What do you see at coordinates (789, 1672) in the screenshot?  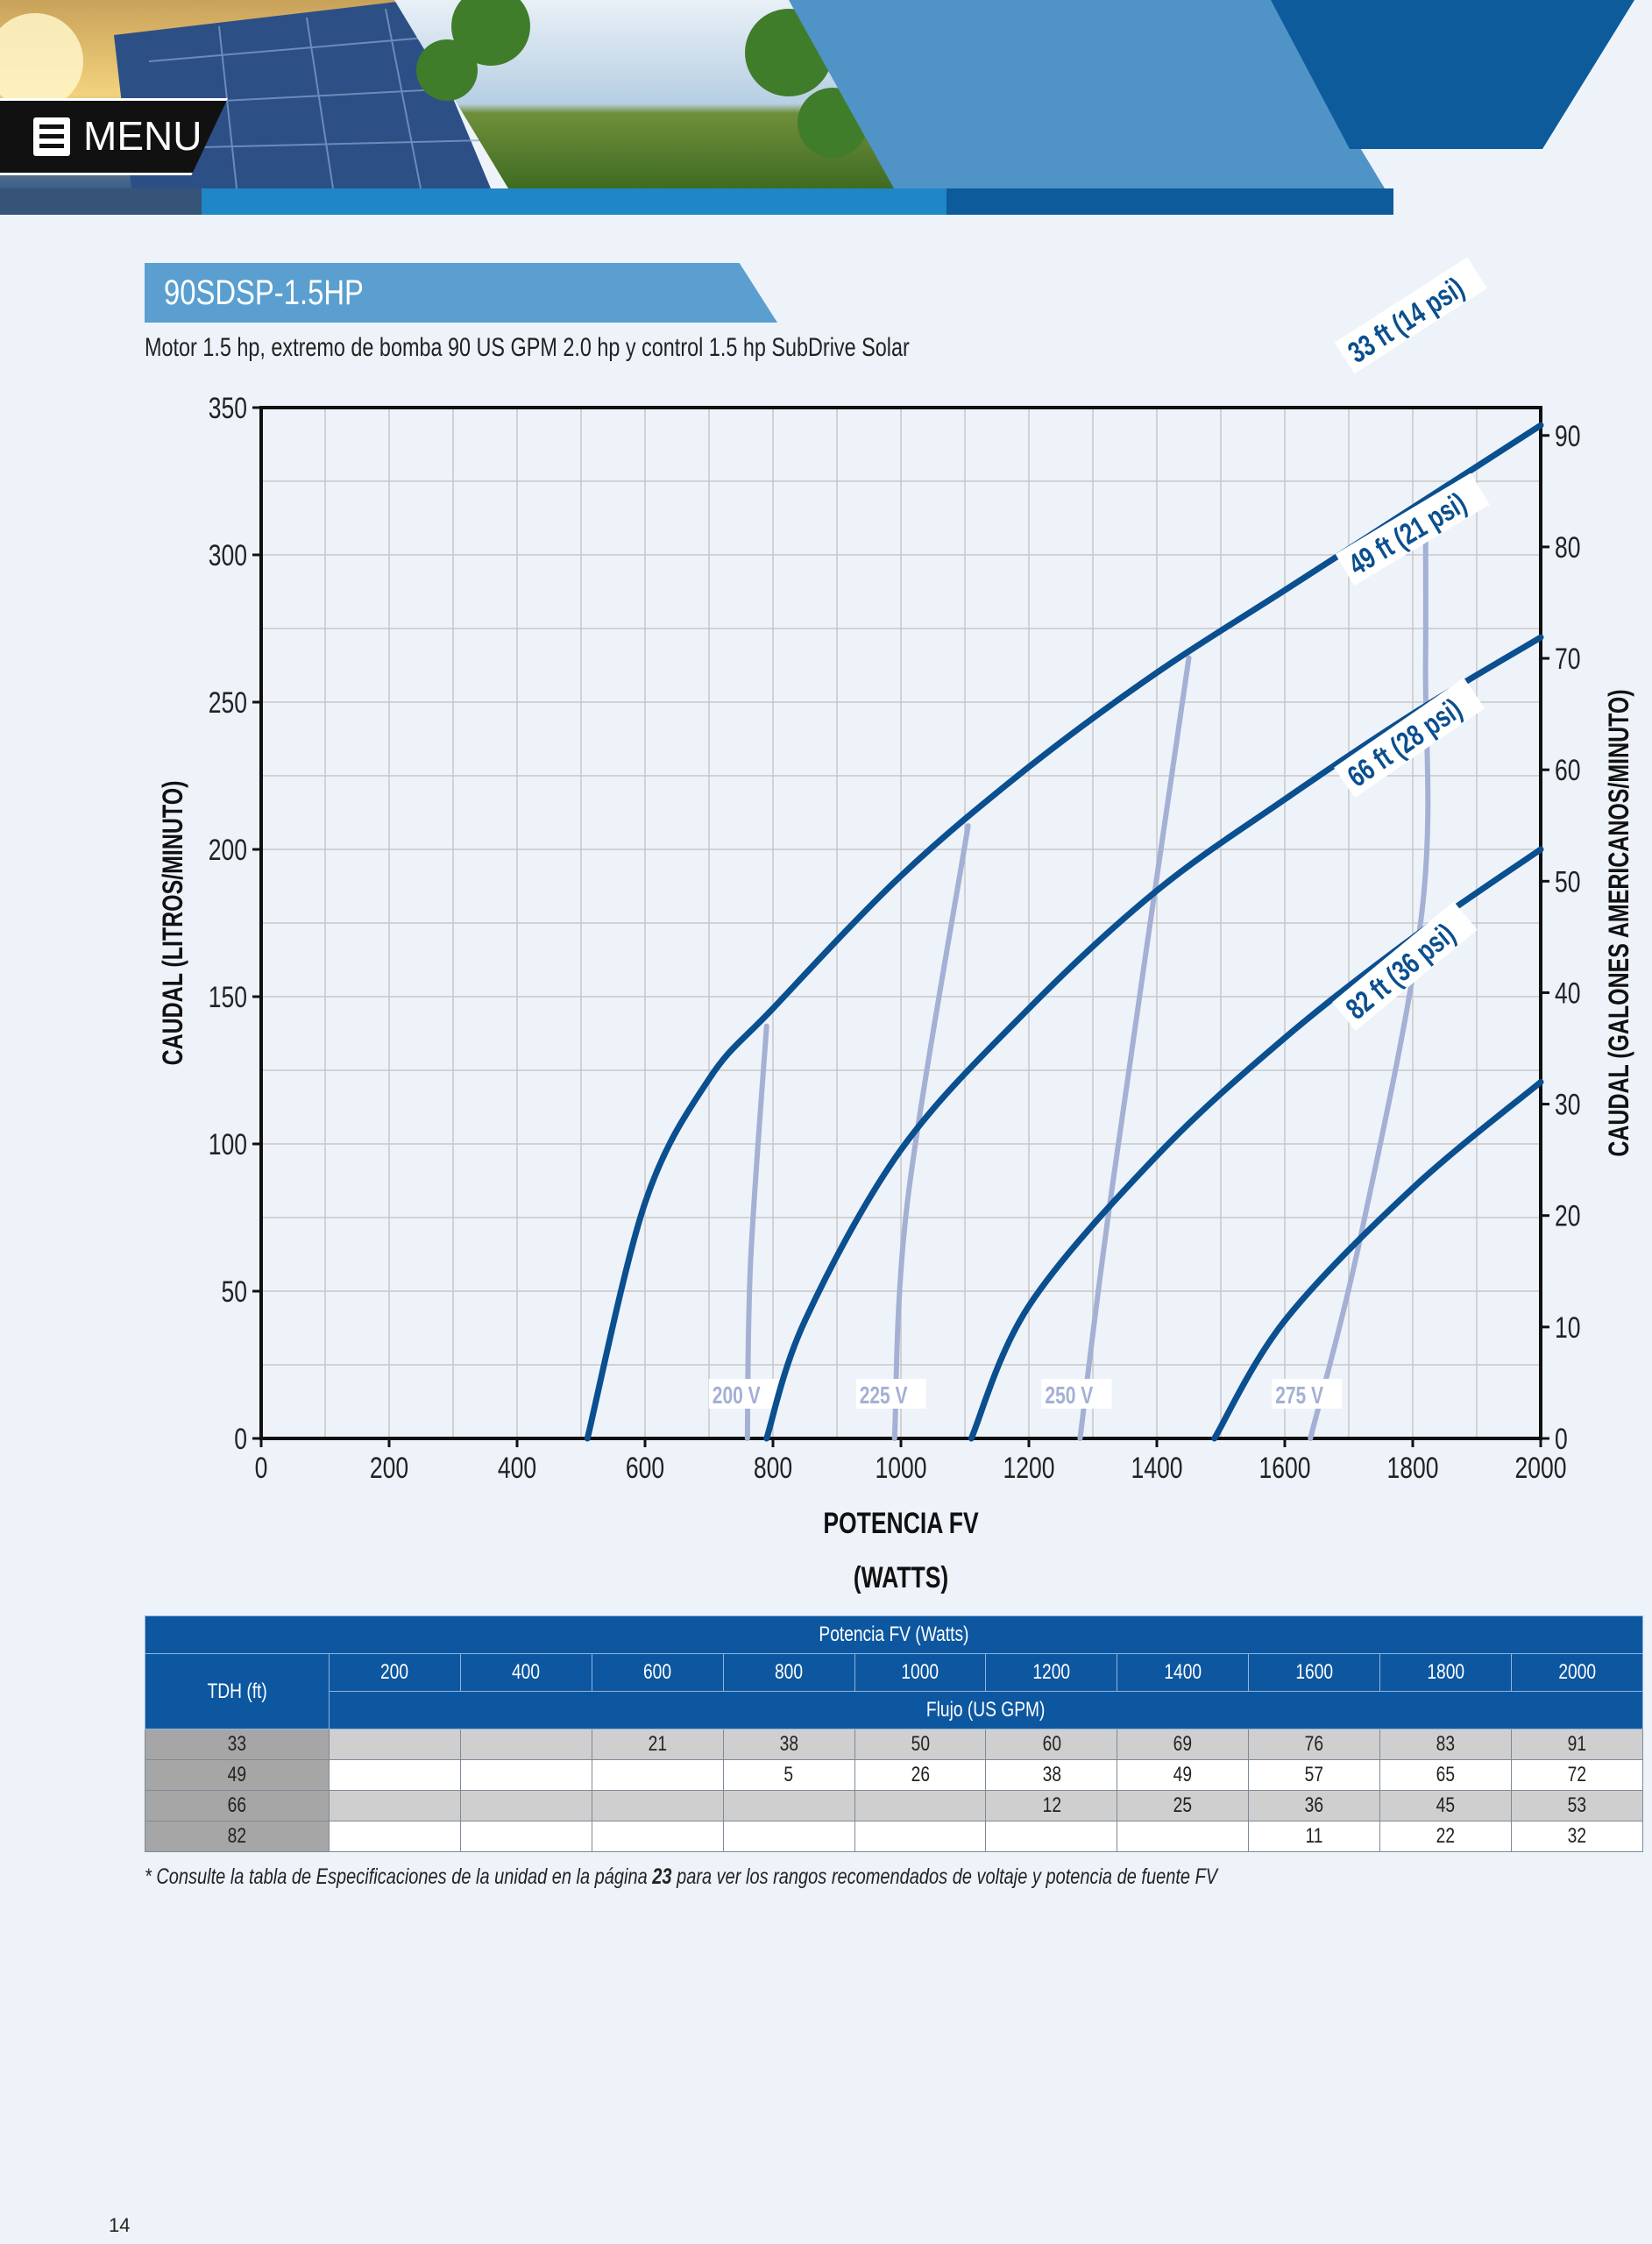 I see `column-header-label: 800` at bounding box center [789, 1672].